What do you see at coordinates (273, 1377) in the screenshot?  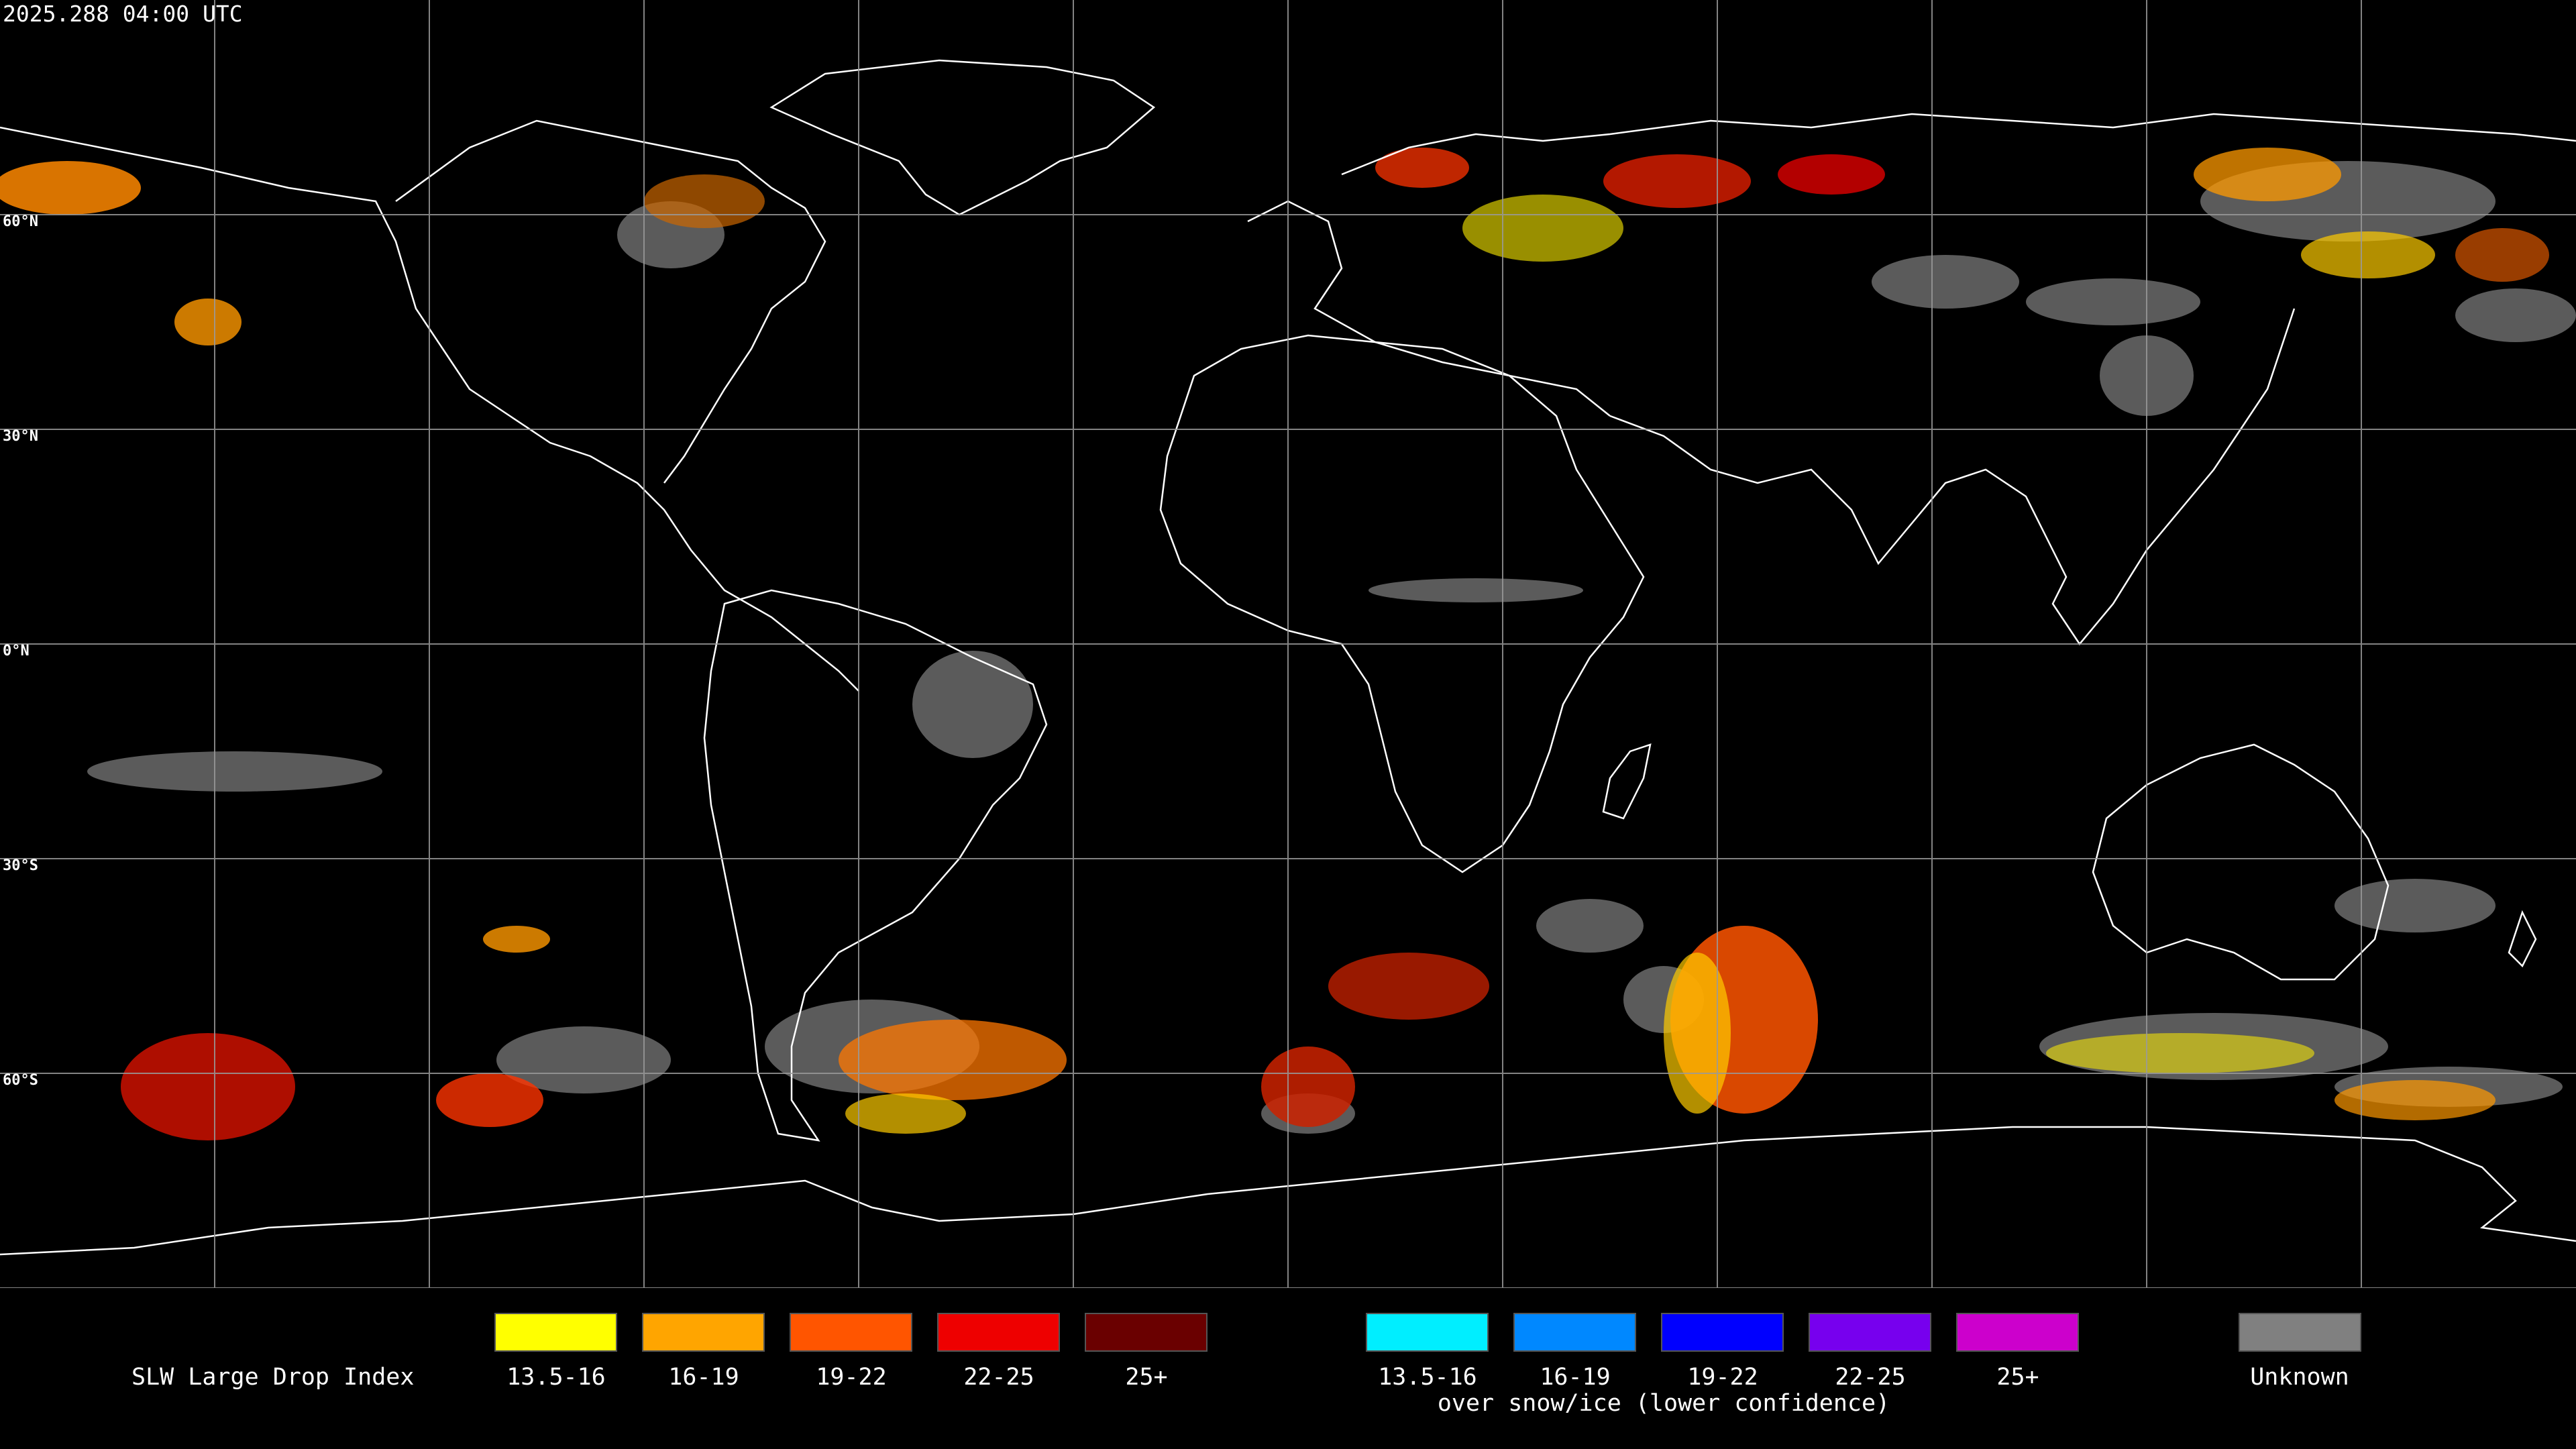 I see `legend-title: SLW Large Drop Index` at bounding box center [273, 1377].